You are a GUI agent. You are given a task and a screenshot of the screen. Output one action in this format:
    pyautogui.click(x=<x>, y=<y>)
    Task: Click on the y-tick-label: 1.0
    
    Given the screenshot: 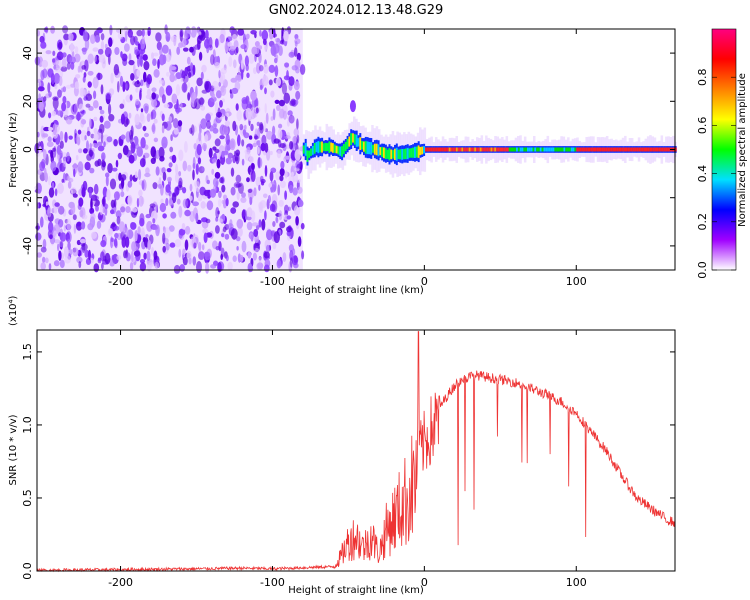 What is the action you would take?
    pyautogui.click(x=27, y=425)
    